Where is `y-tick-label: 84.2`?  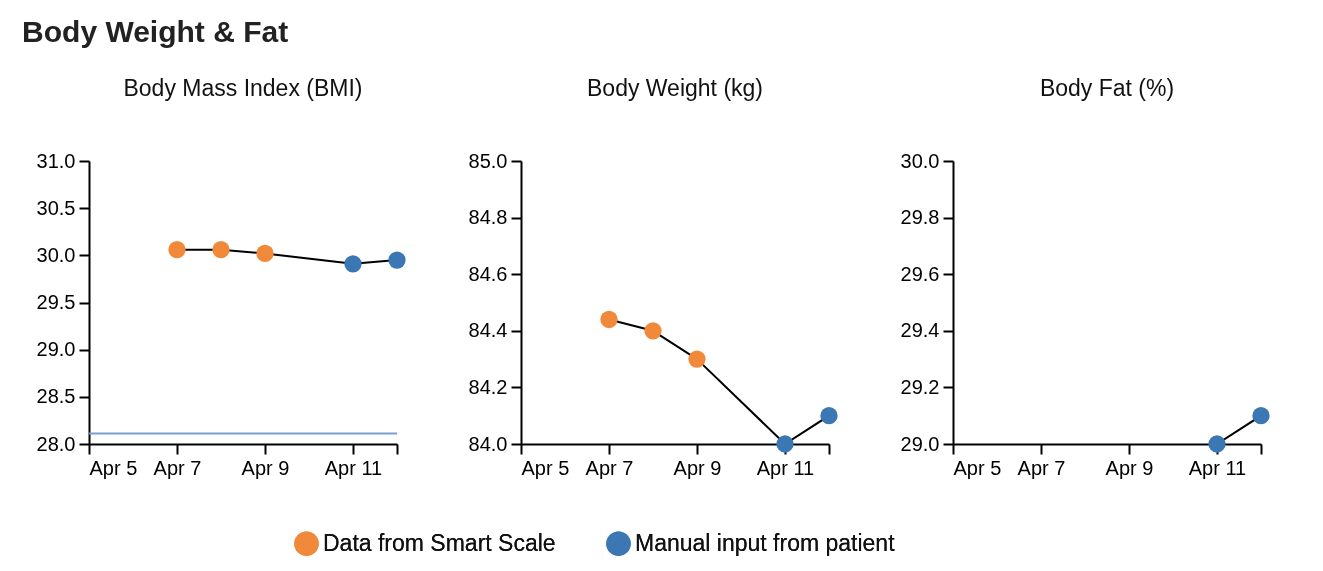
y-tick-label: 84.2 is located at coordinates (488, 386).